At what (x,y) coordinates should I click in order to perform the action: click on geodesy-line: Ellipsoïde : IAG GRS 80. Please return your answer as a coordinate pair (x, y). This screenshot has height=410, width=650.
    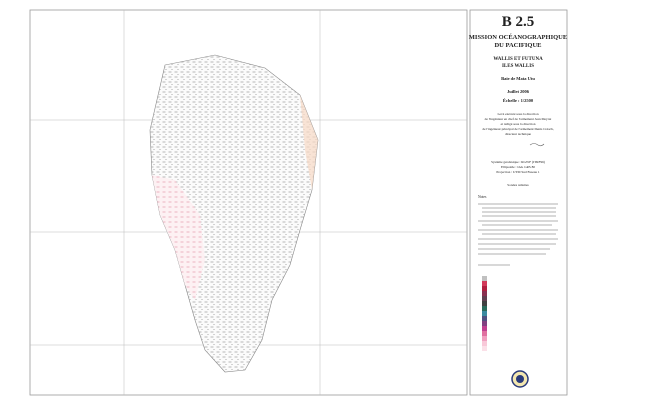
    Looking at the image, I should click on (518, 167).